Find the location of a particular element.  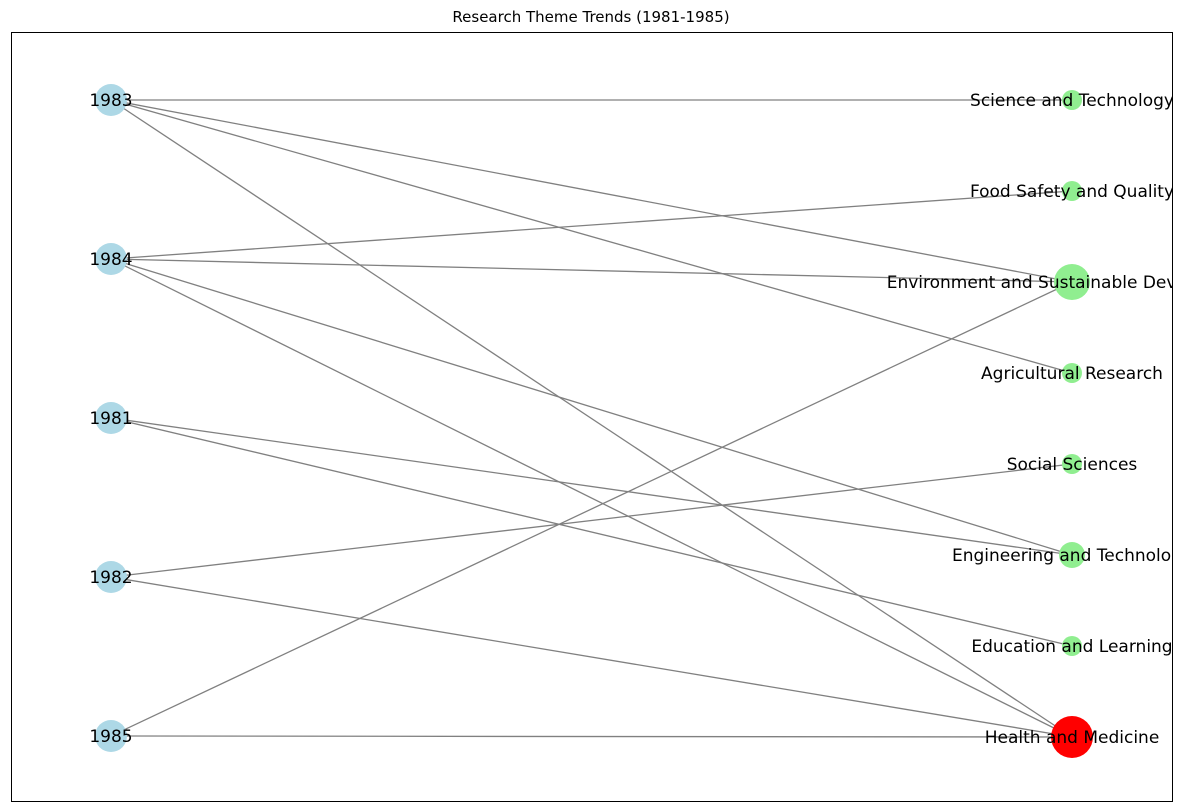

theme-node-science-and-technology is located at coordinates (1072, 100).